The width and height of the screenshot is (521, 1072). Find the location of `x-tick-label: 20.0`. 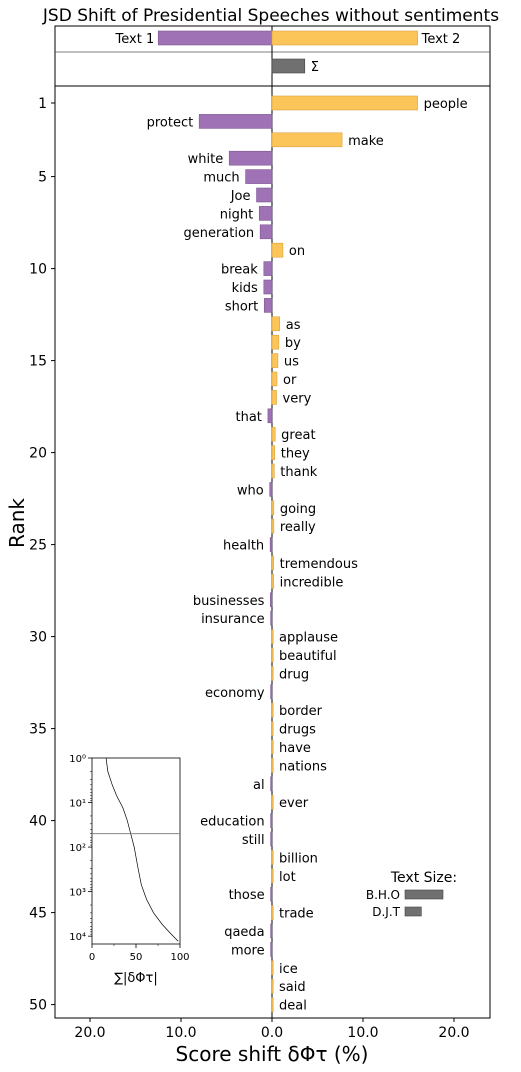

x-tick-label: 20.0 is located at coordinates (453, 1033).